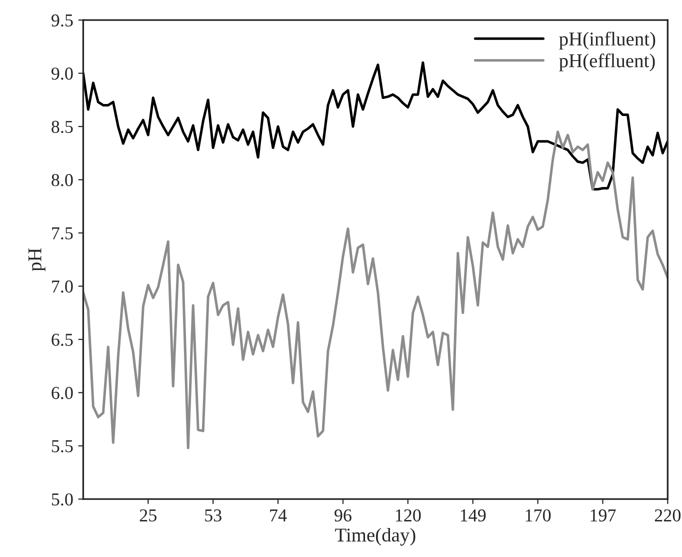 The height and width of the screenshot is (557, 682). Describe the element at coordinates (37, 260) in the screenshot. I see `y-axis-title: pH` at that location.